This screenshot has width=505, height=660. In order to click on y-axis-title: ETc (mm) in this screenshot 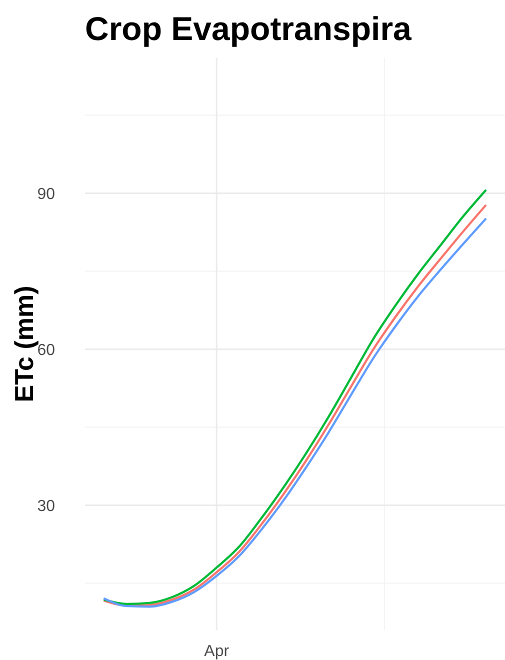, I will do `click(24, 344)`.